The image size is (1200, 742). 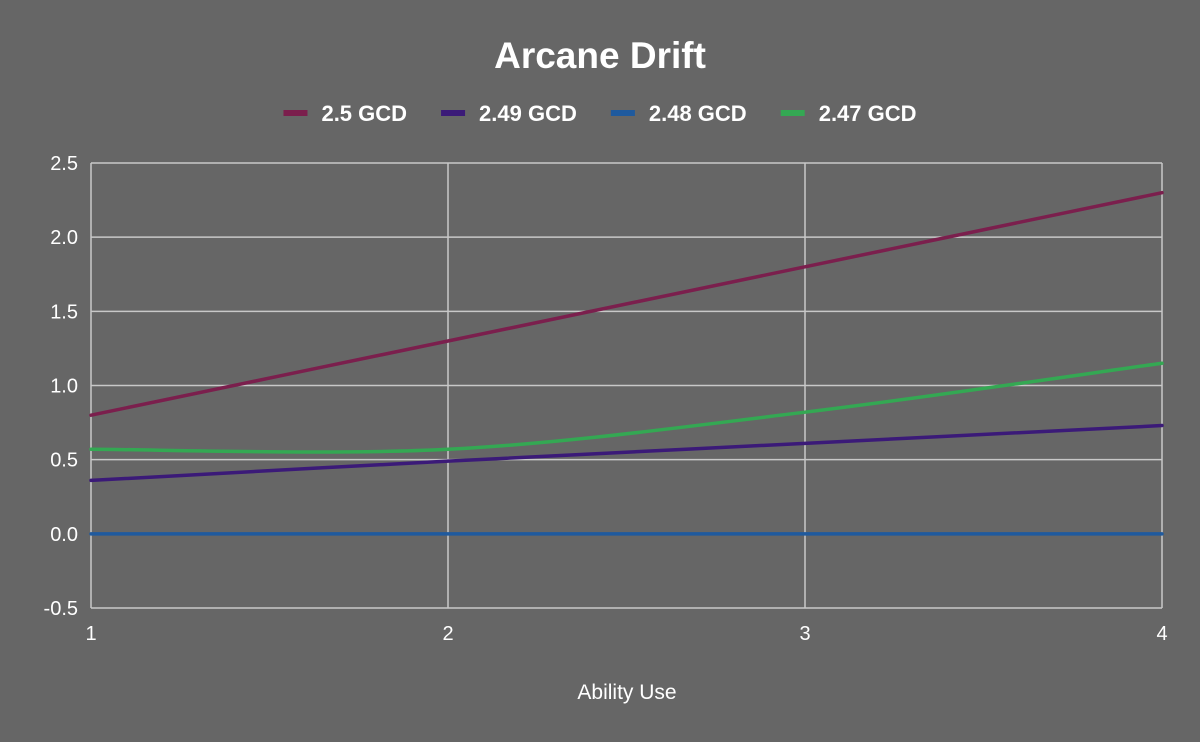 I want to click on y-tick-label: 0.5, so click(x=64, y=461).